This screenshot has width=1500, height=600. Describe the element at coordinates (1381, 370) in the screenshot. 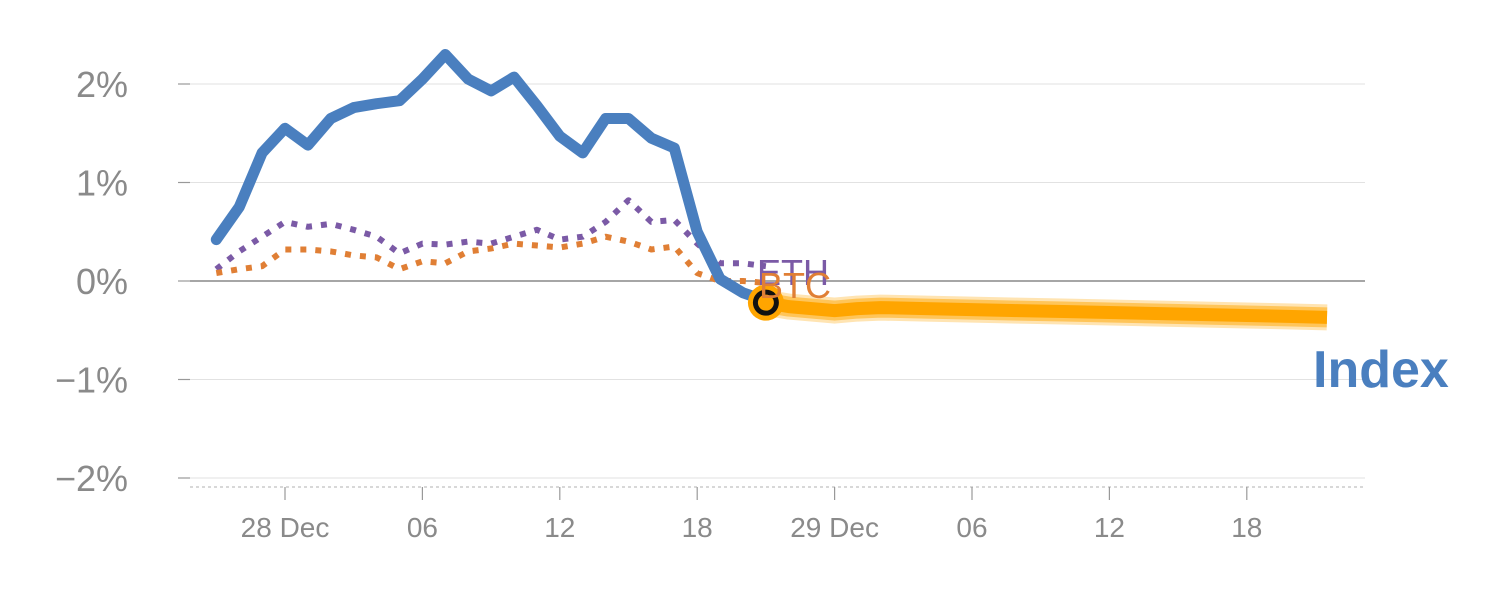

I see `series-label-index: Index` at that location.